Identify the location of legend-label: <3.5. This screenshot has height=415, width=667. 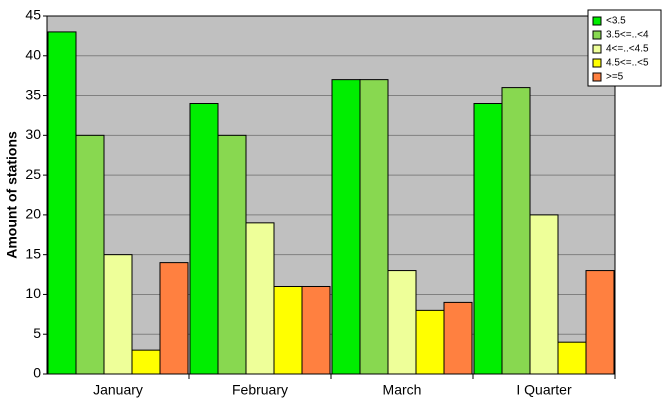
(616, 21).